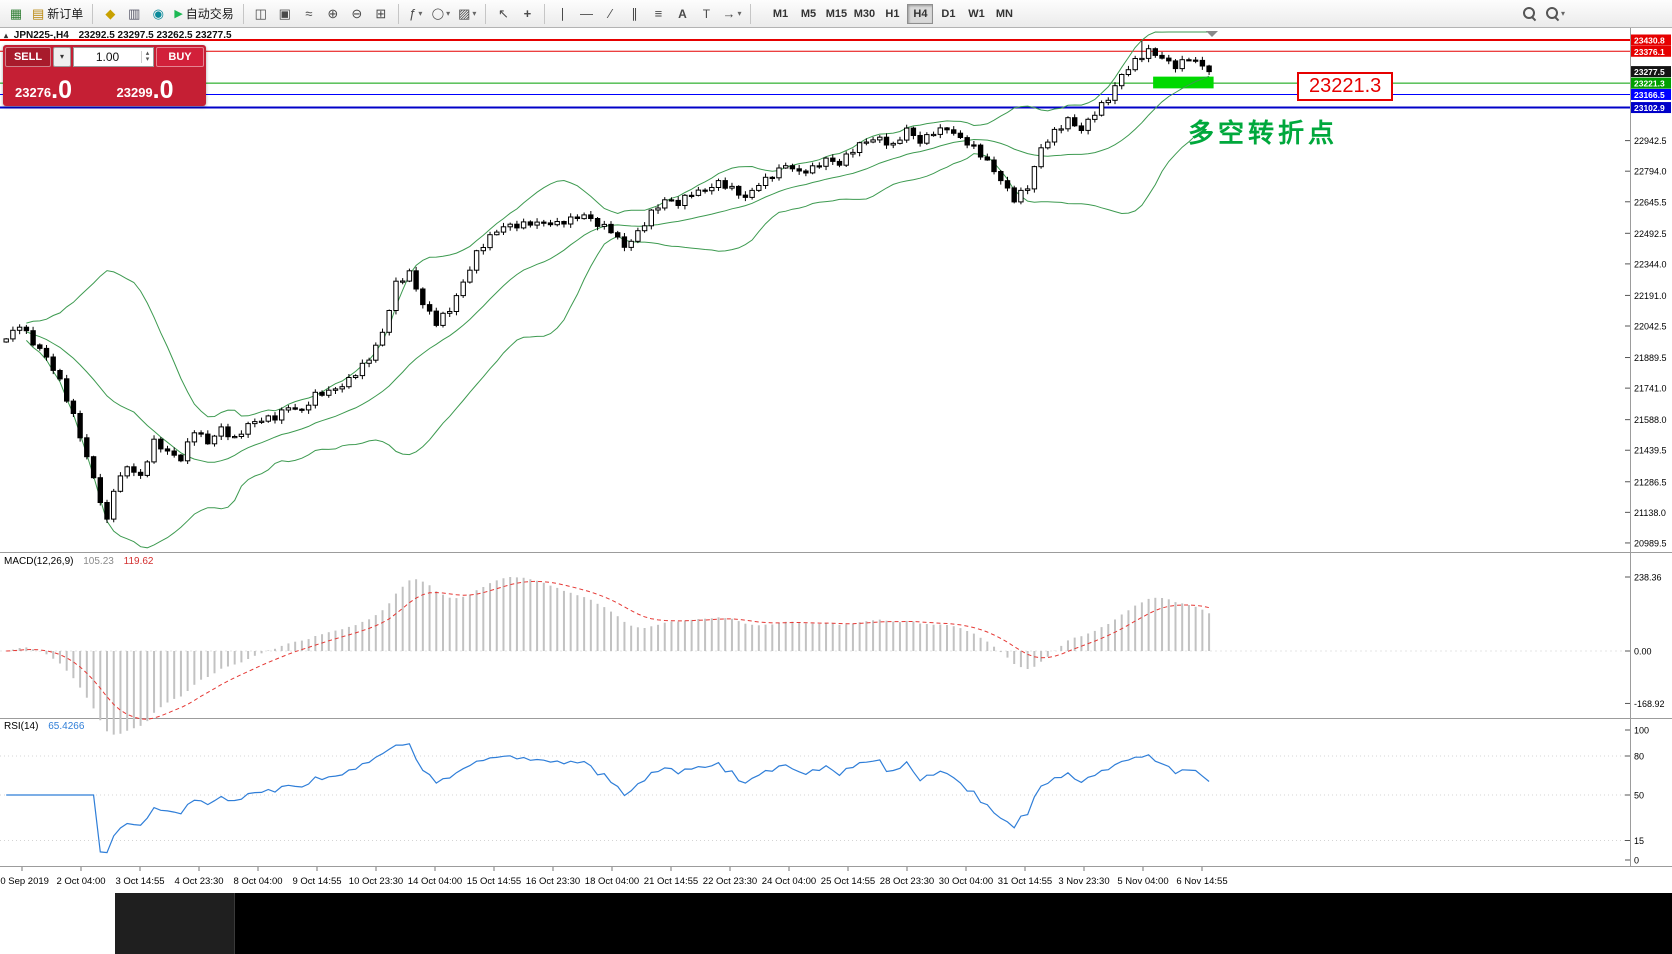 The height and width of the screenshot is (954, 1672). Describe the element at coordinates (39, 561) in the screenshot. I see `macd-name: MACD(12,26,9)` at that location.